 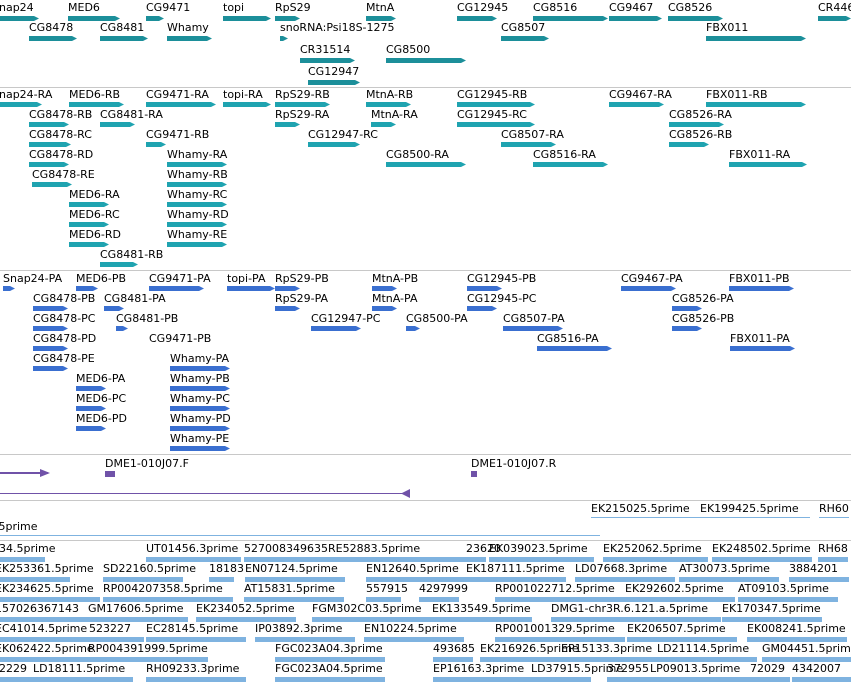 I want to click on transcript-cg8478-rc-label: CG8478-RC, so click(x=60, y=134).